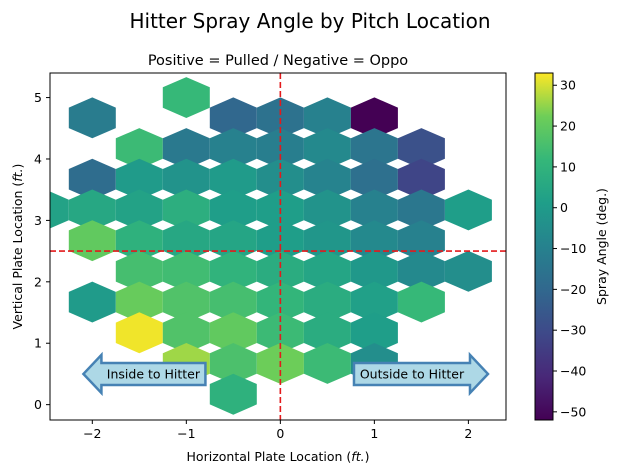 The width and height of the screenshot is (620, 475). I want to click on y-tick-label: 0, so click(38, 404).